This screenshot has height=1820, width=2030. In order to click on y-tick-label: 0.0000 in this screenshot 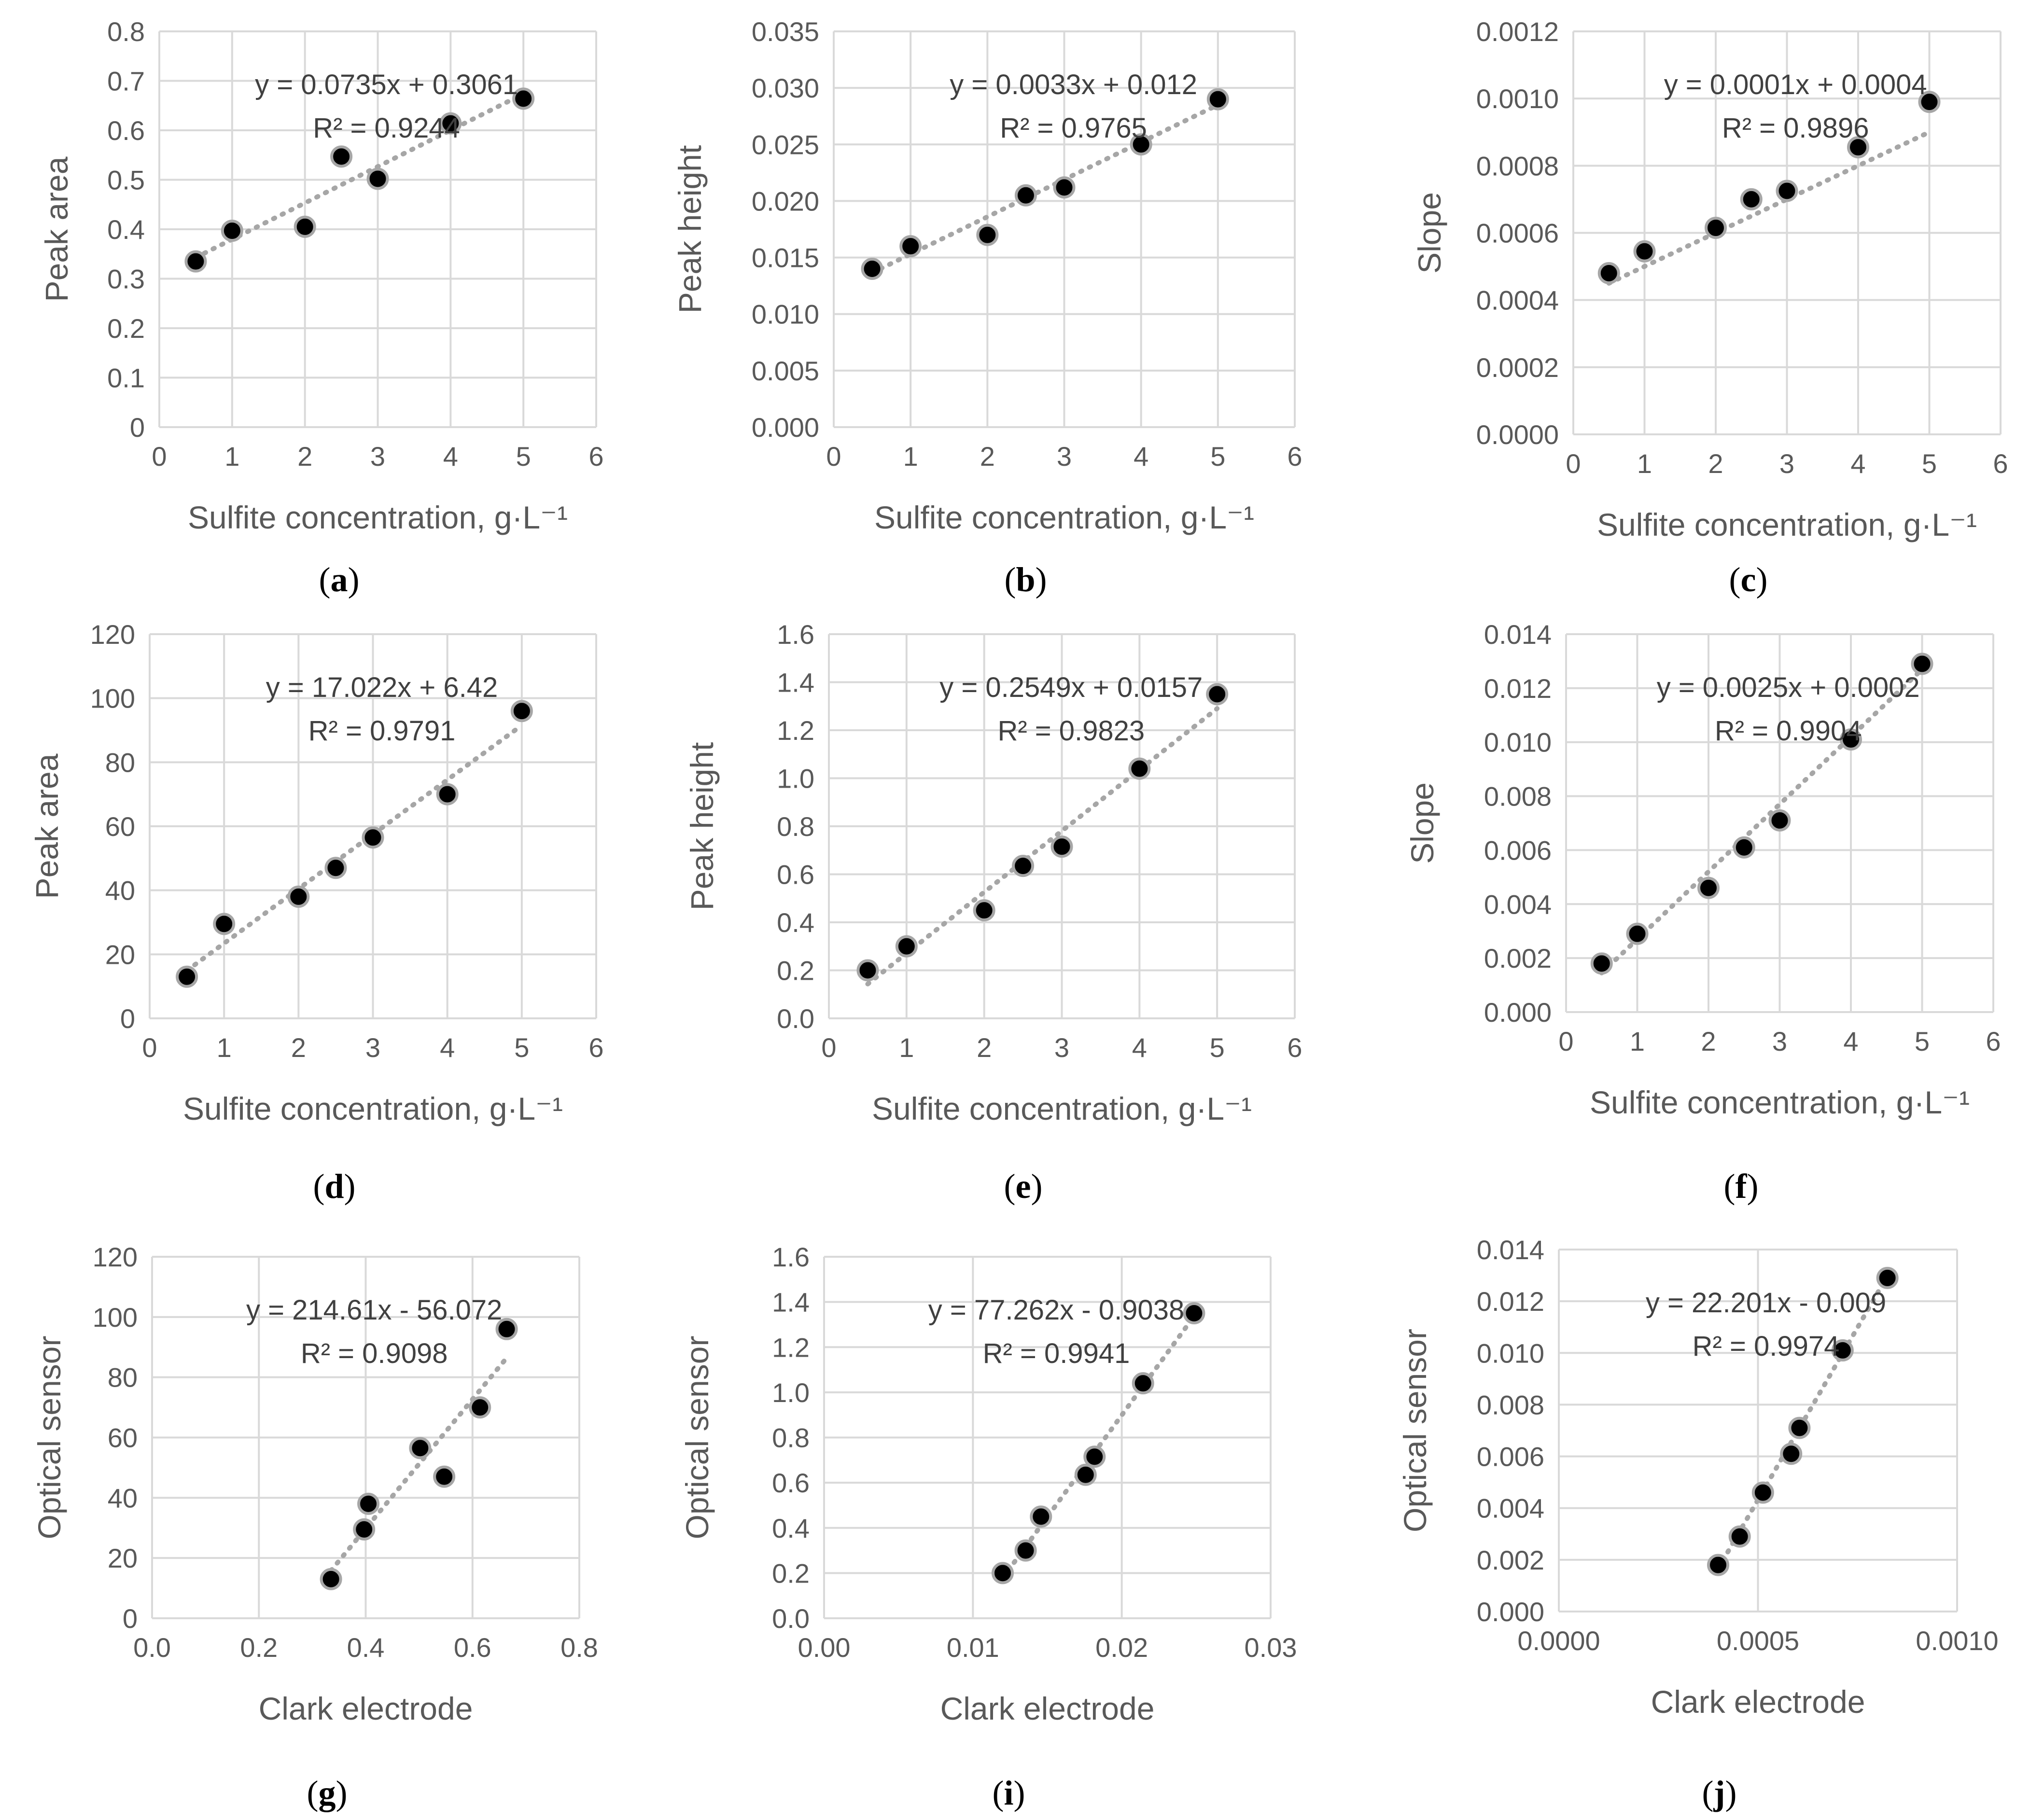, I will do `click(1518, 435)`.